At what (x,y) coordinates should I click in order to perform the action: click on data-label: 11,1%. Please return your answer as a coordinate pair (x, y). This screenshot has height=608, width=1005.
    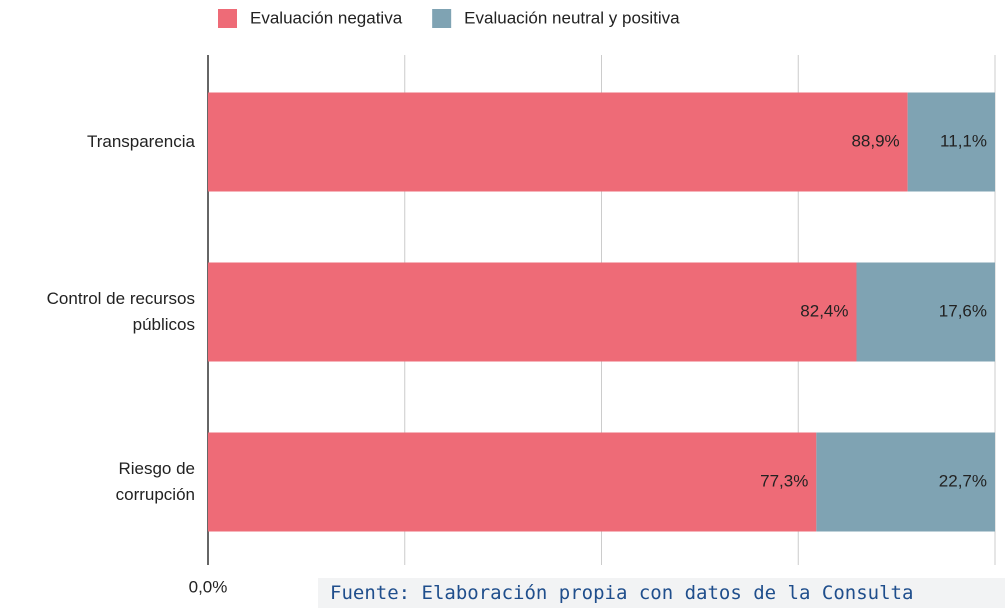
    Looking at the image, I should click on (963, 140).